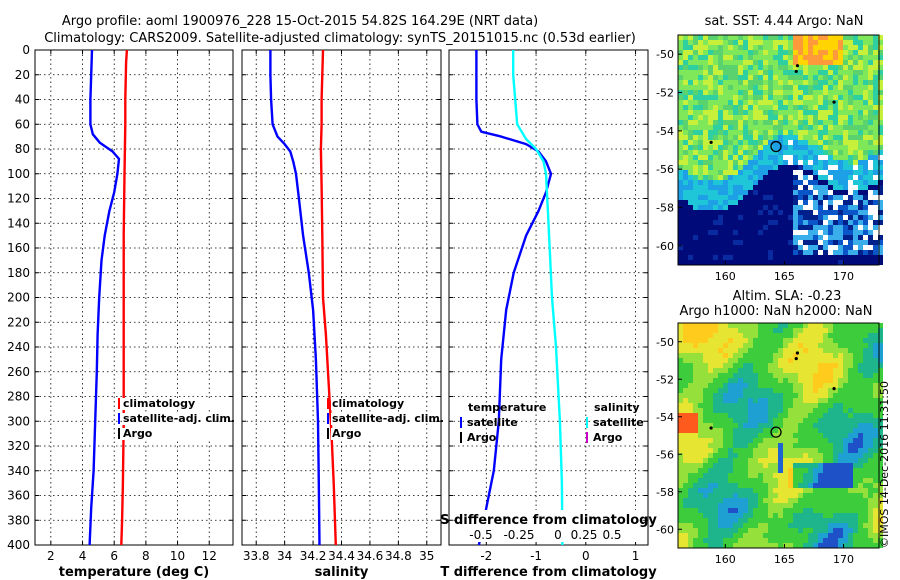 The width and height of the screenshot is (900, 580). Describe the element at coordinates (784, 276) in the screenshot. I see `map-x-tick-label: 165` at that location.